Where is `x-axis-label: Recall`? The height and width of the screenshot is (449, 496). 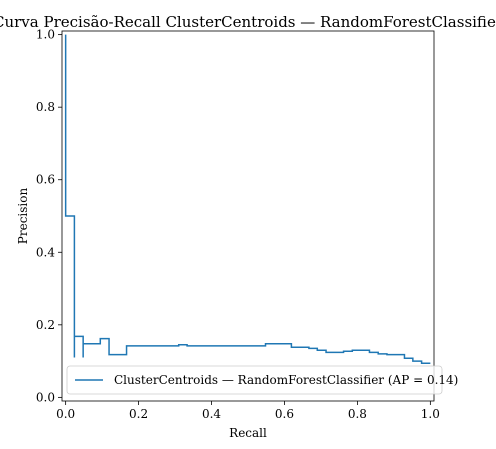
x-axis-label: Recall is located at coordinates (248, 433).